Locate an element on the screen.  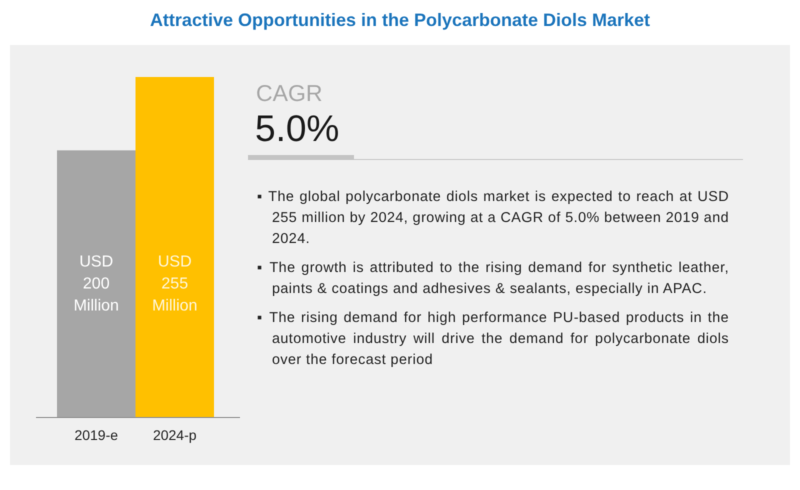
text: 5.0% is located at coordinates (297, 129).